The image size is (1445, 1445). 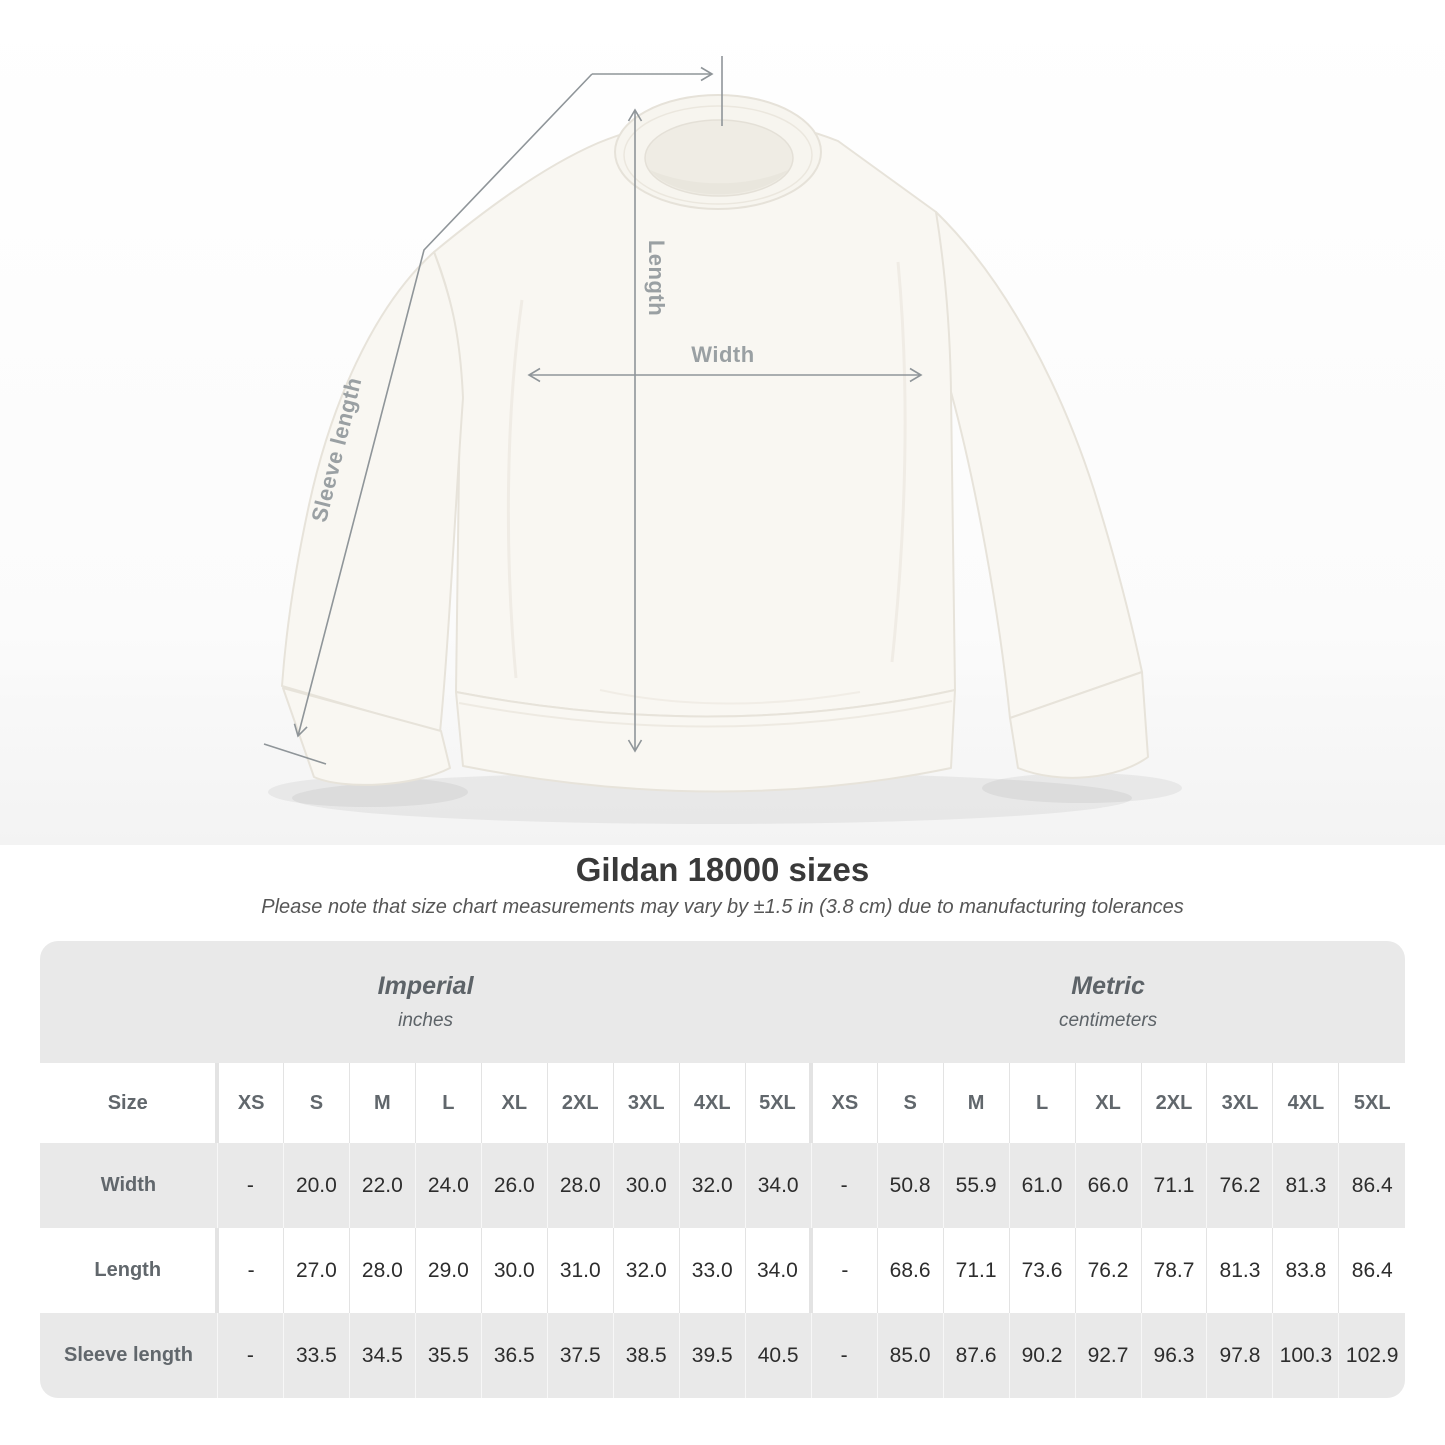 What do you see at coordinates (718, 152) in the screenshot?
I see `sweatshirt-collar` at bounding box center [718, 152].